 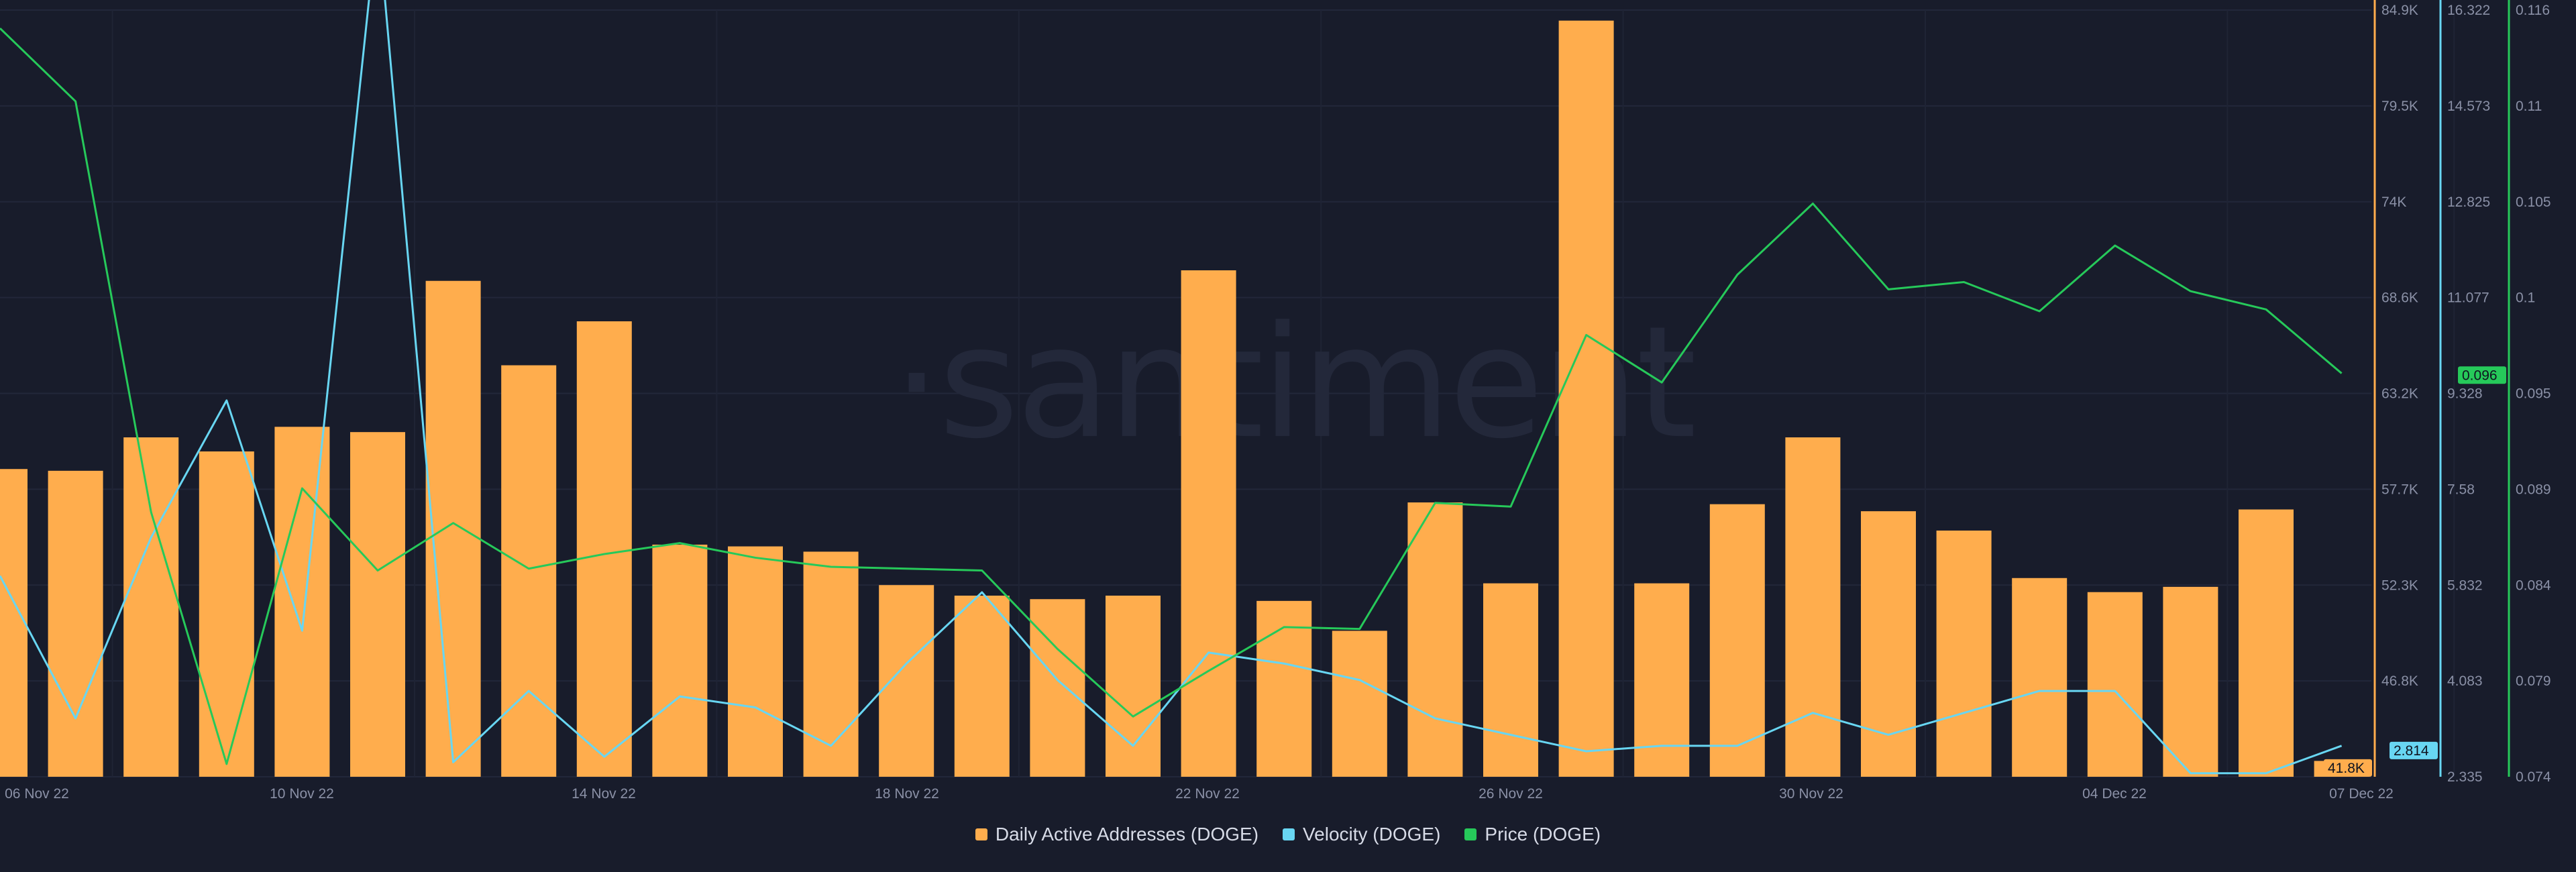 What do you see at coordinates (2533, 777) in the screenshot?
I see `price-tick-label: 0.074` at bounding box center [2533, 777].